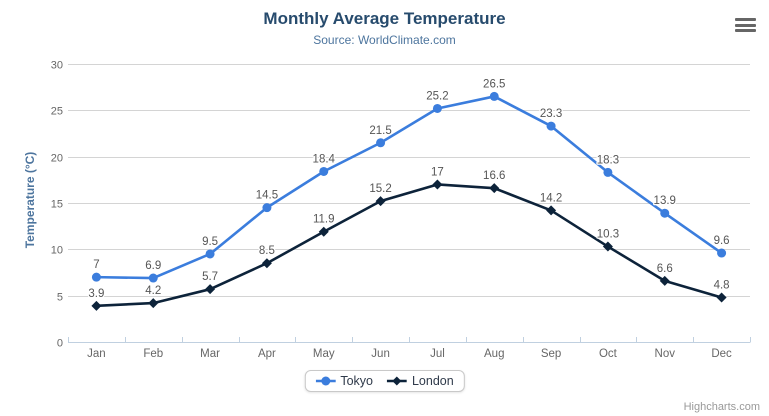  I want to click on marker-tokyo-mar, so click(210, 254).